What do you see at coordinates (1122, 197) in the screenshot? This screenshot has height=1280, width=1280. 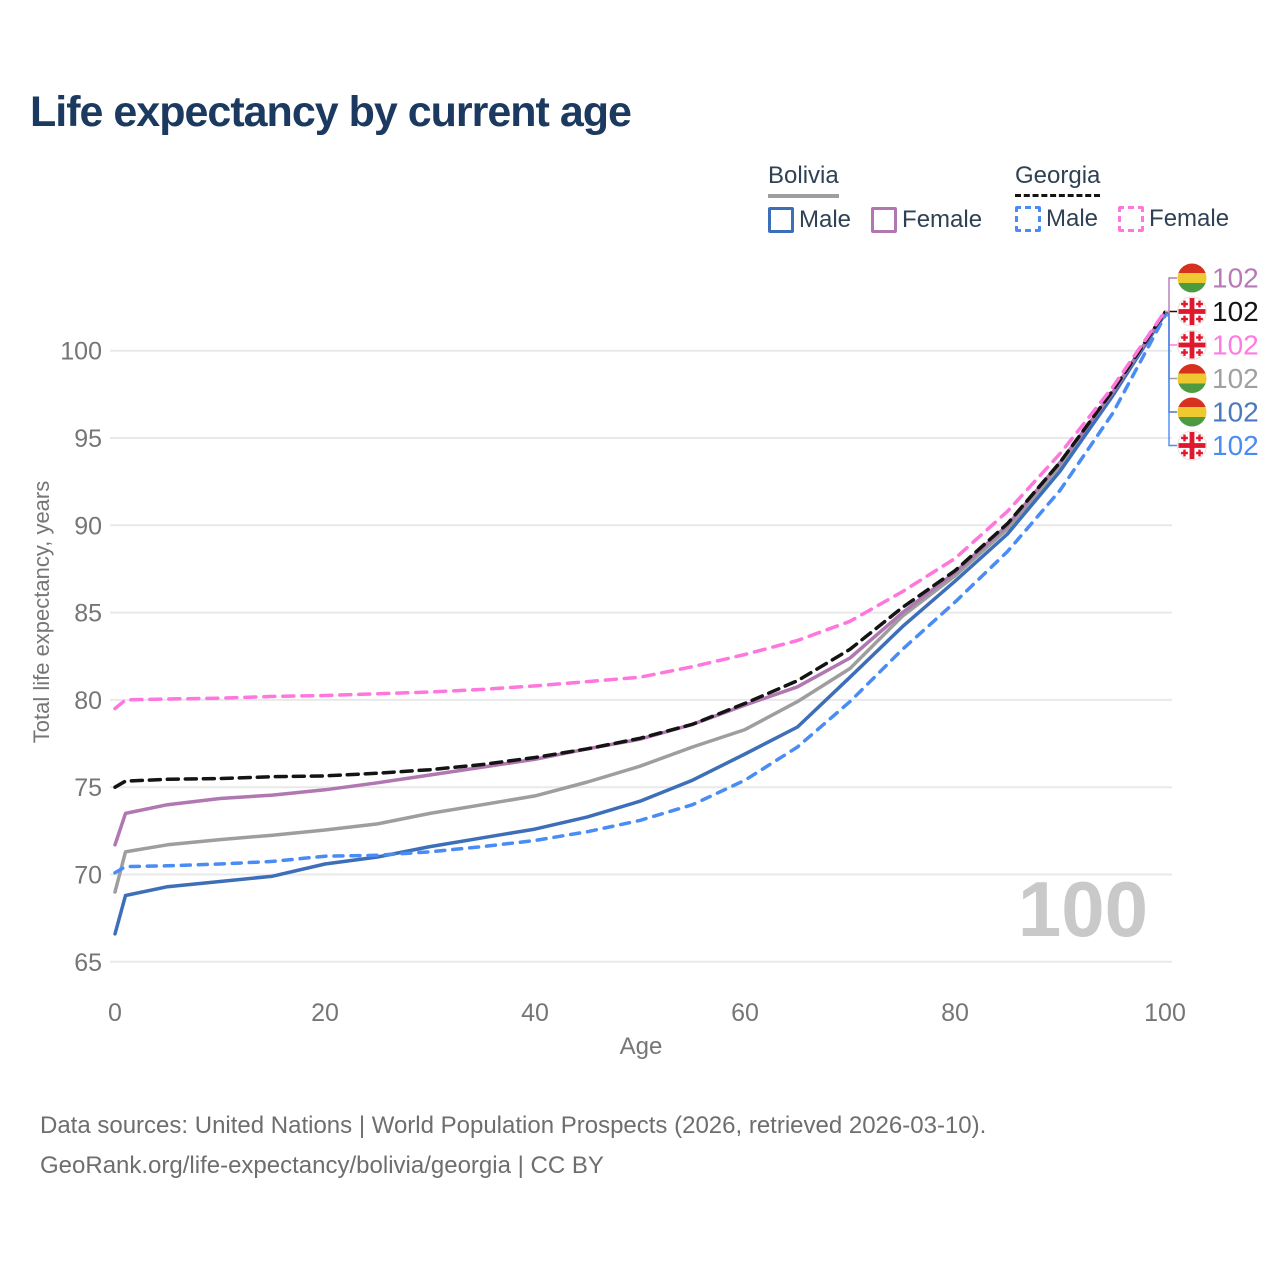 I see `legend-group-georgia: Georgia Male Female` at bounding box center [1122, 197].